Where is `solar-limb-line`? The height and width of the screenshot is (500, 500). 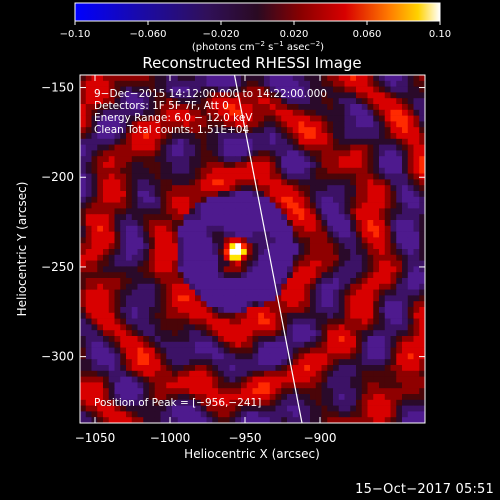 solar-limb-line is located at coordinates (268, 249).